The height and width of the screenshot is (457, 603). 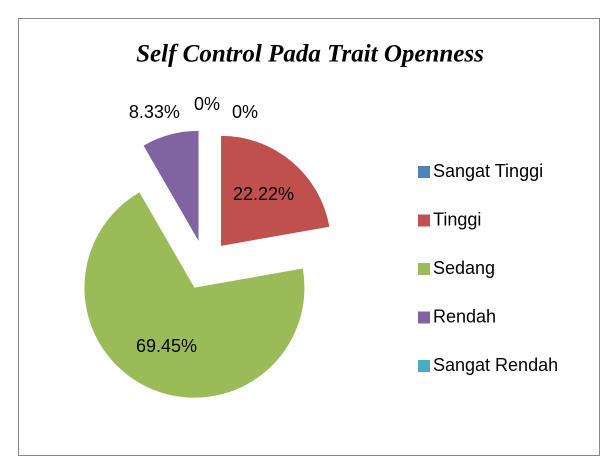 What do you see at coordinates (464, 268) in the screenshot?
I see `legend-label: Sedang` at bounding box center [464, 268].